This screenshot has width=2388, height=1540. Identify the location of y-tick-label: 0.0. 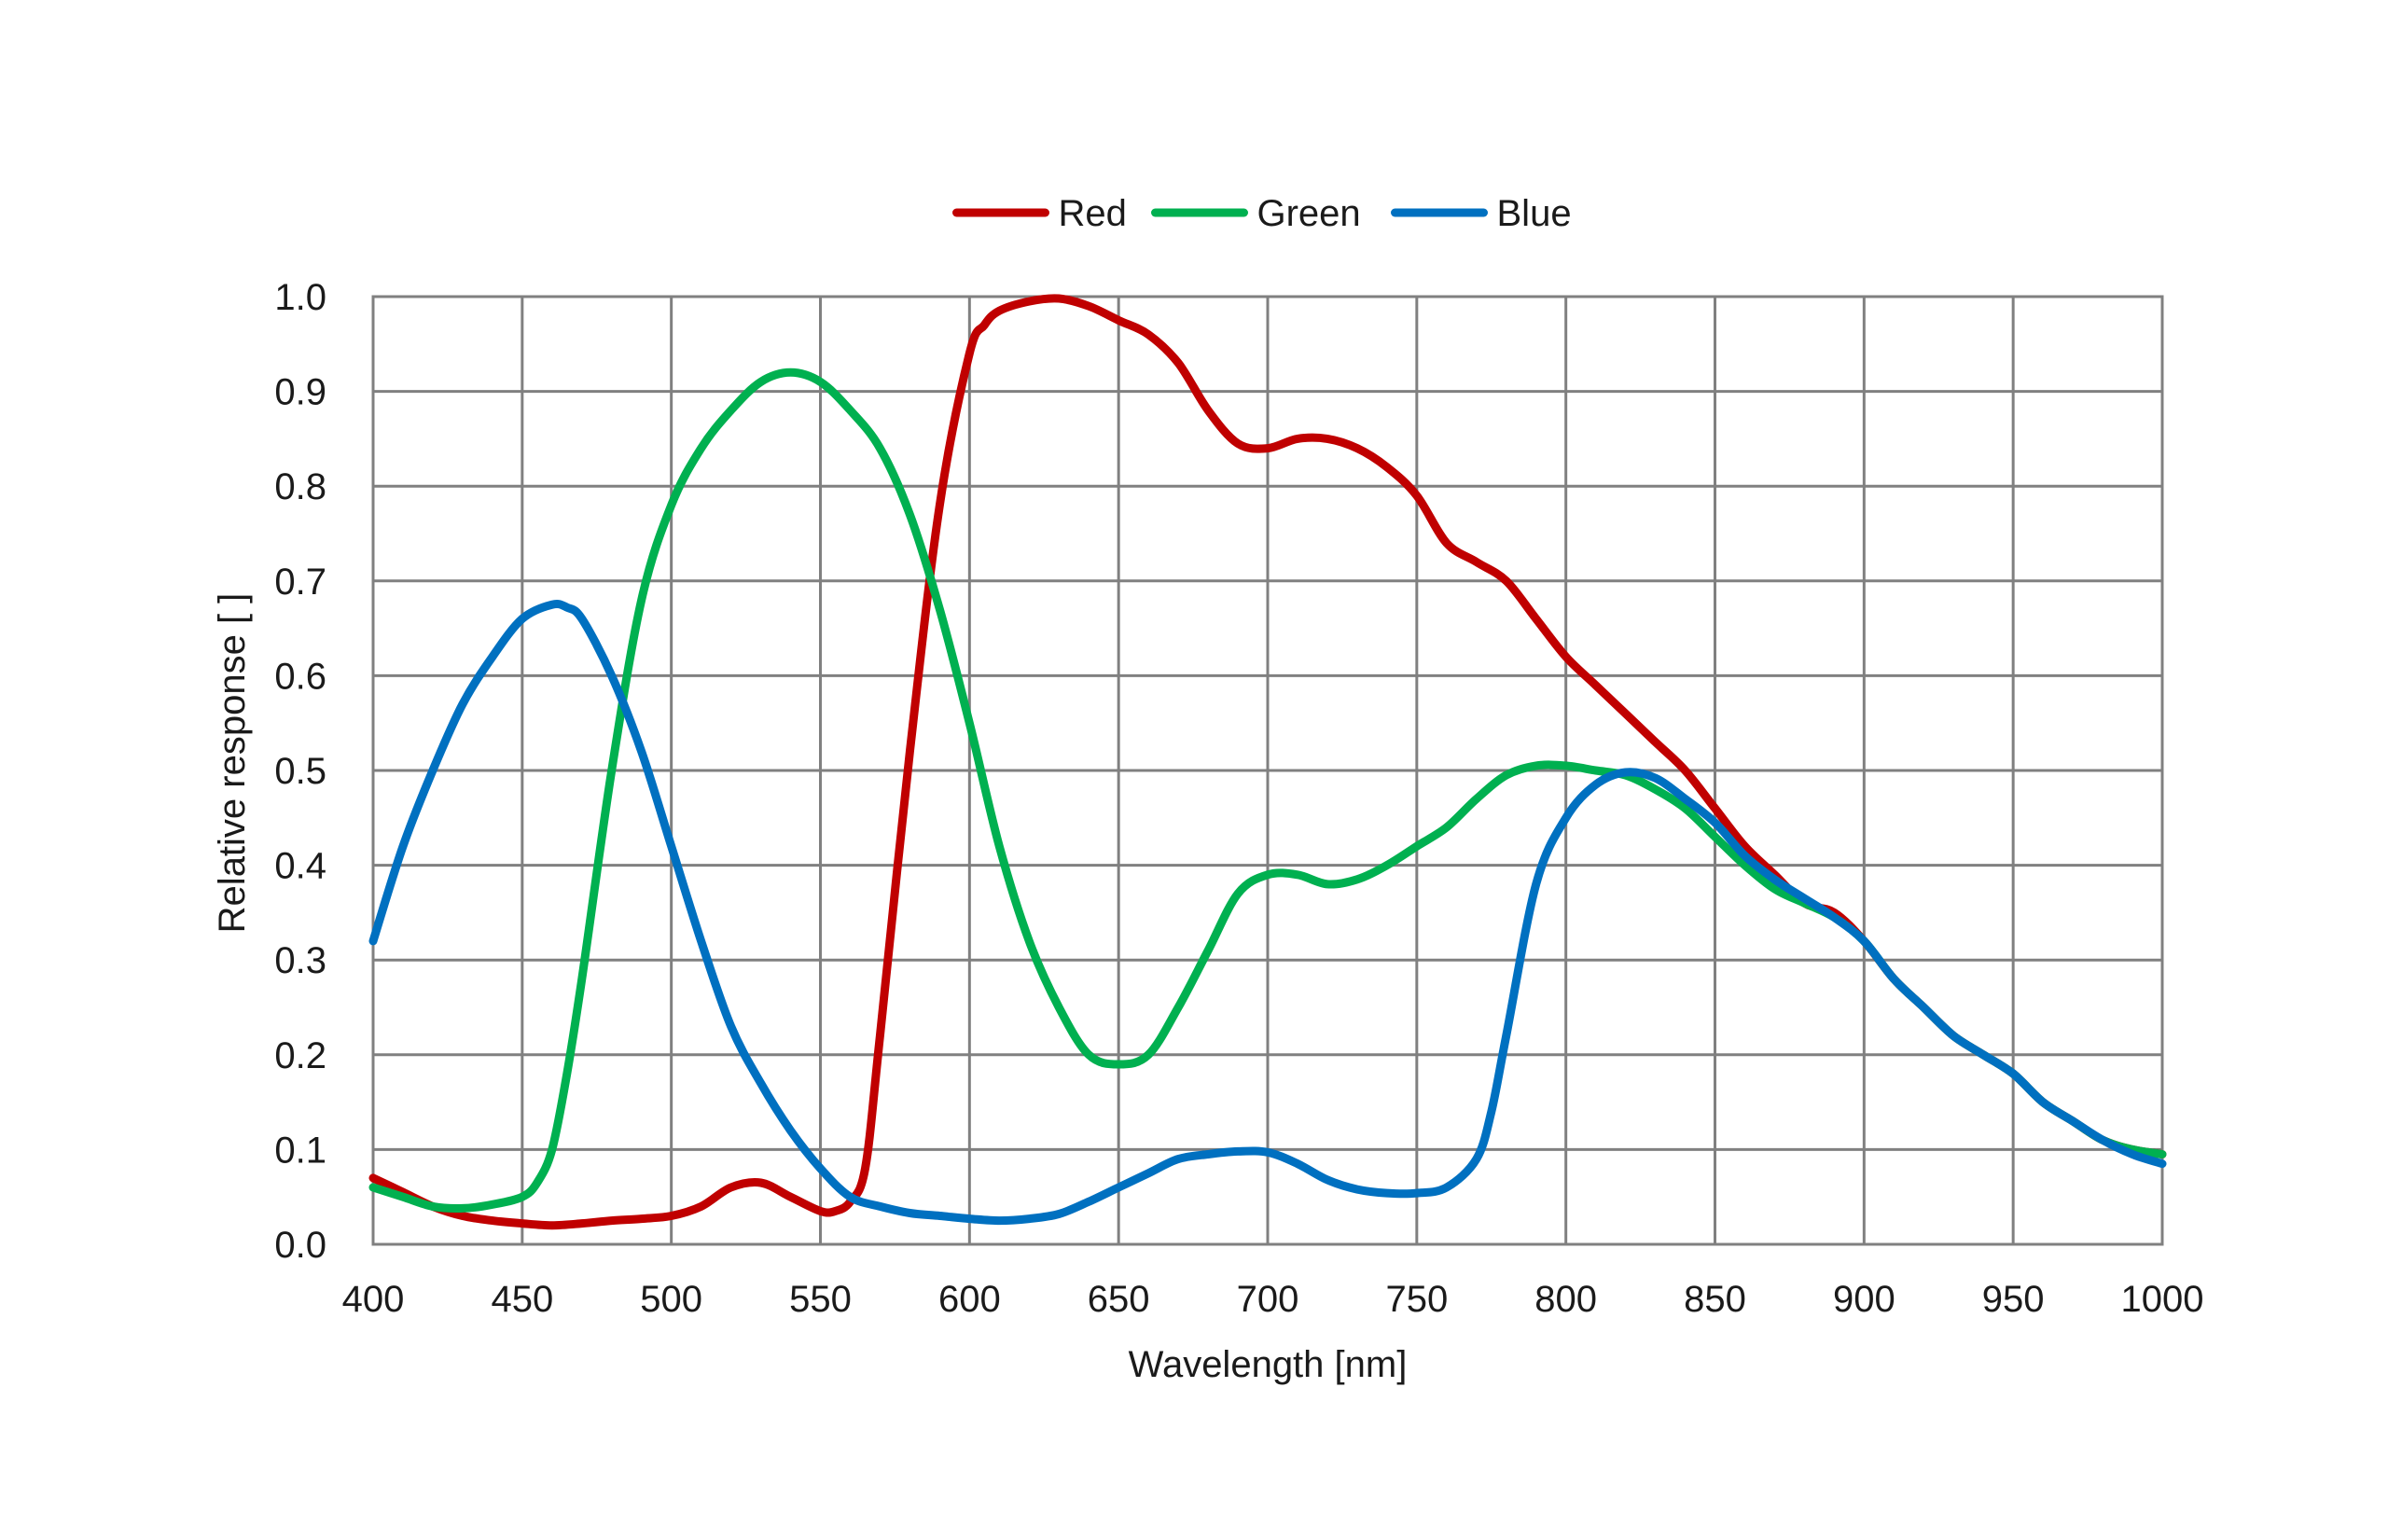
(300, 1246).